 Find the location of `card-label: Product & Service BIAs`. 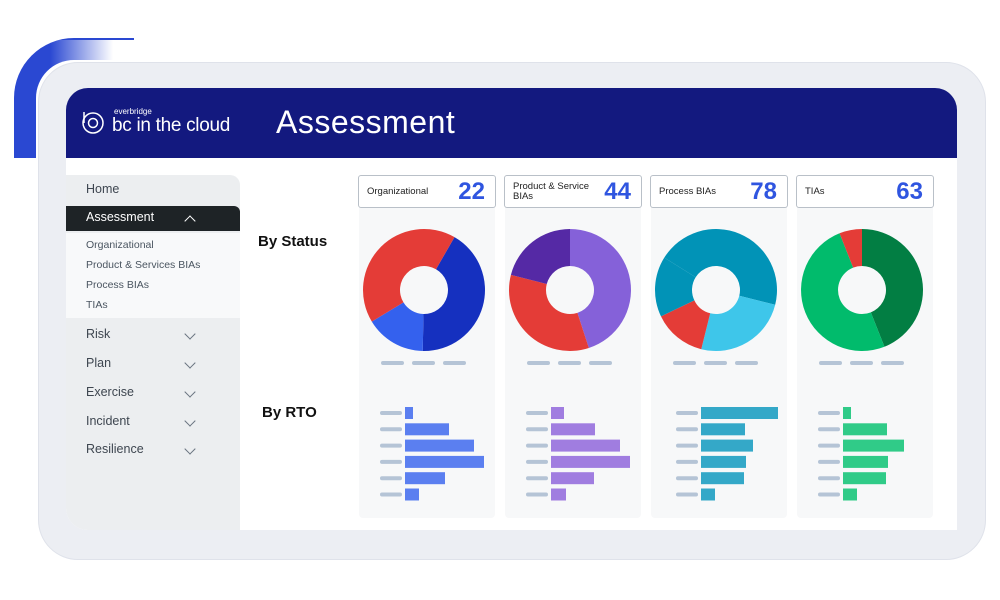

card-label: Product & Service BIAs is located at coordinates (551, 191).